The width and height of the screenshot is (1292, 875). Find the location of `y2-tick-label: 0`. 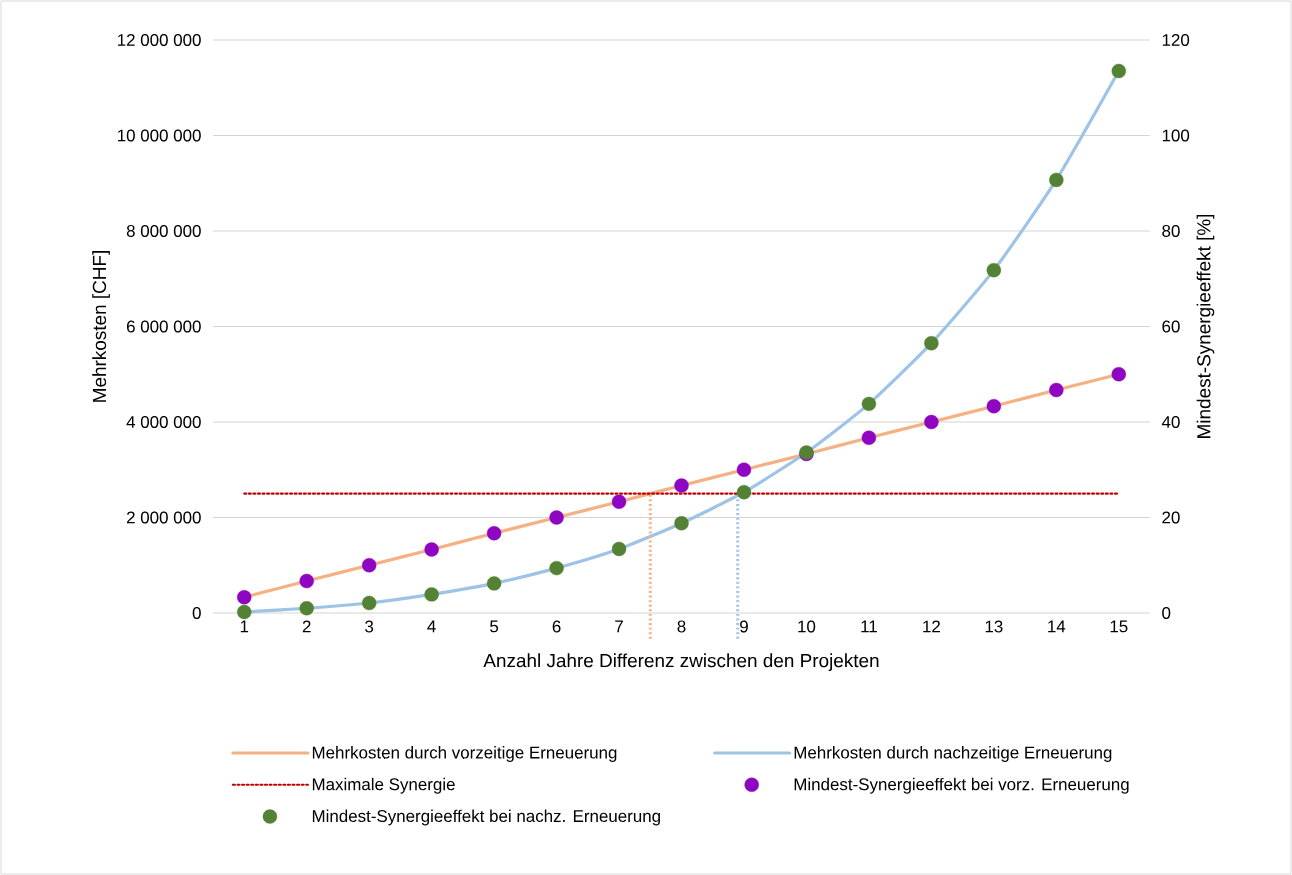

y2-tick-label: 0 is located at coordinates (1166, 613).